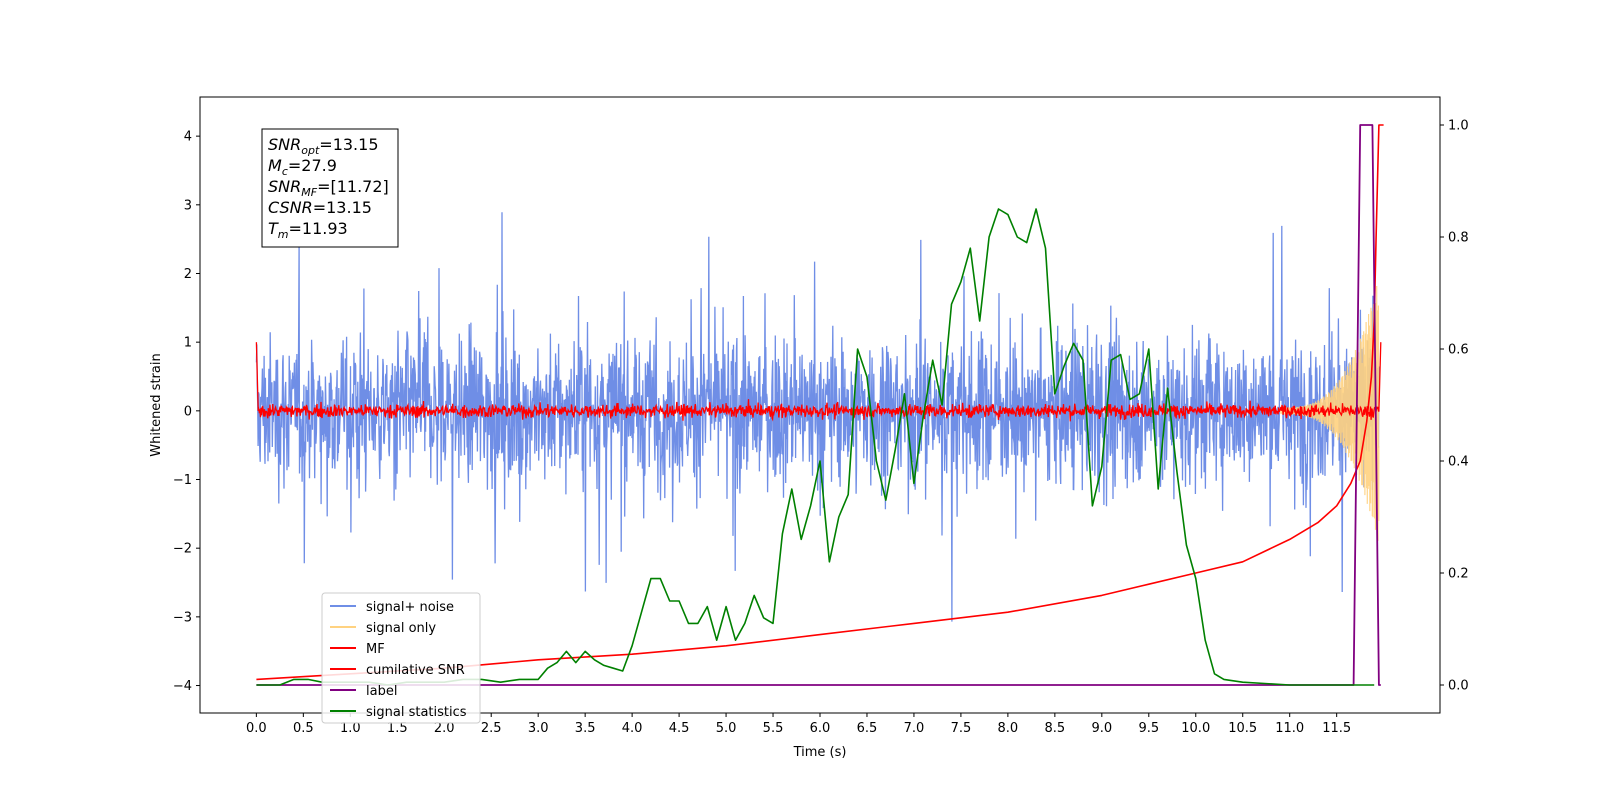 The width and height of the screenshot is (1600, 800). I want to click on legend-label: signal only, so click(401, 628).